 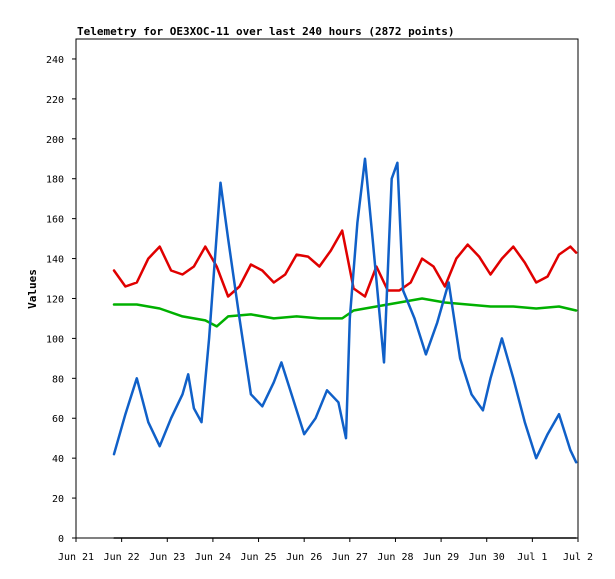 What do you see at coordinates (55, 100) in the screenshot?
I see `y-tick-label: 220` at bounding box center [55, 100].